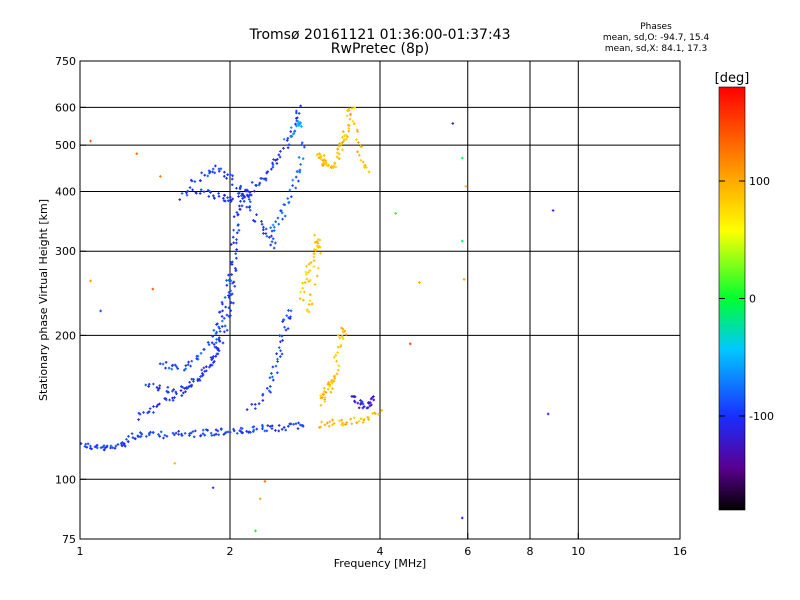  Describe the element at coordinates (43, 300) in the screenshot. I see `y-axis-label: Stationary phase Virtual Height [km]` at that location.